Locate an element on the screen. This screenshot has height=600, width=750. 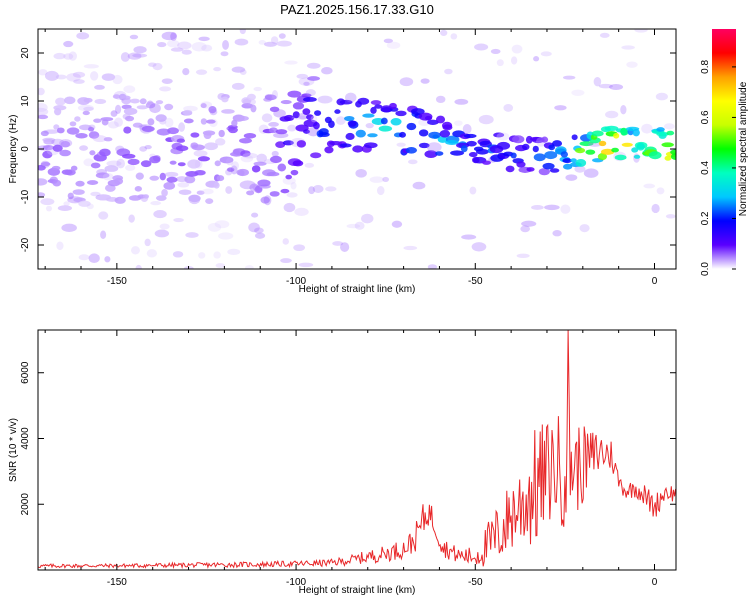
y-tick-label: 10 is located at coordinates (25, 101).